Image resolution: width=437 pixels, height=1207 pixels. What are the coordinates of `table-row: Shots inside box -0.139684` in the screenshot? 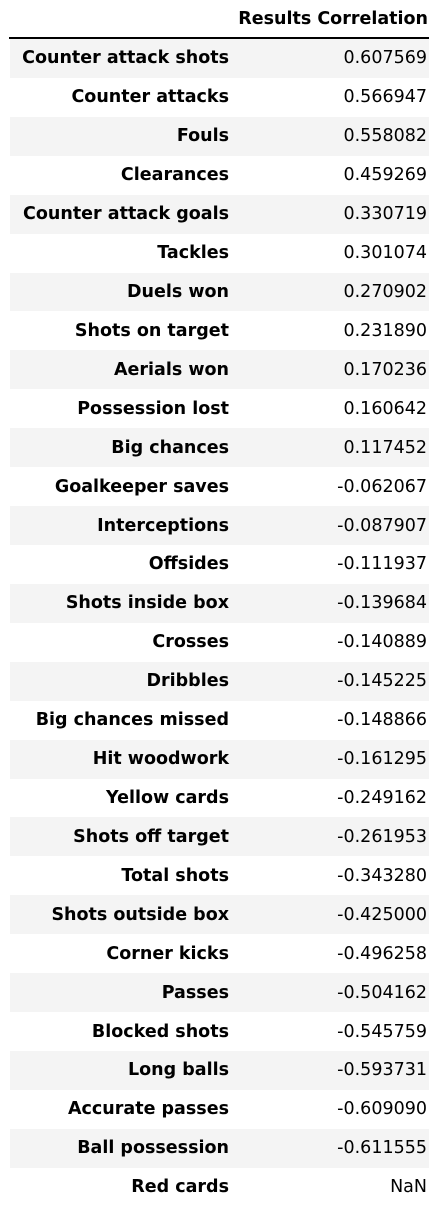 It's located at (218, 603).